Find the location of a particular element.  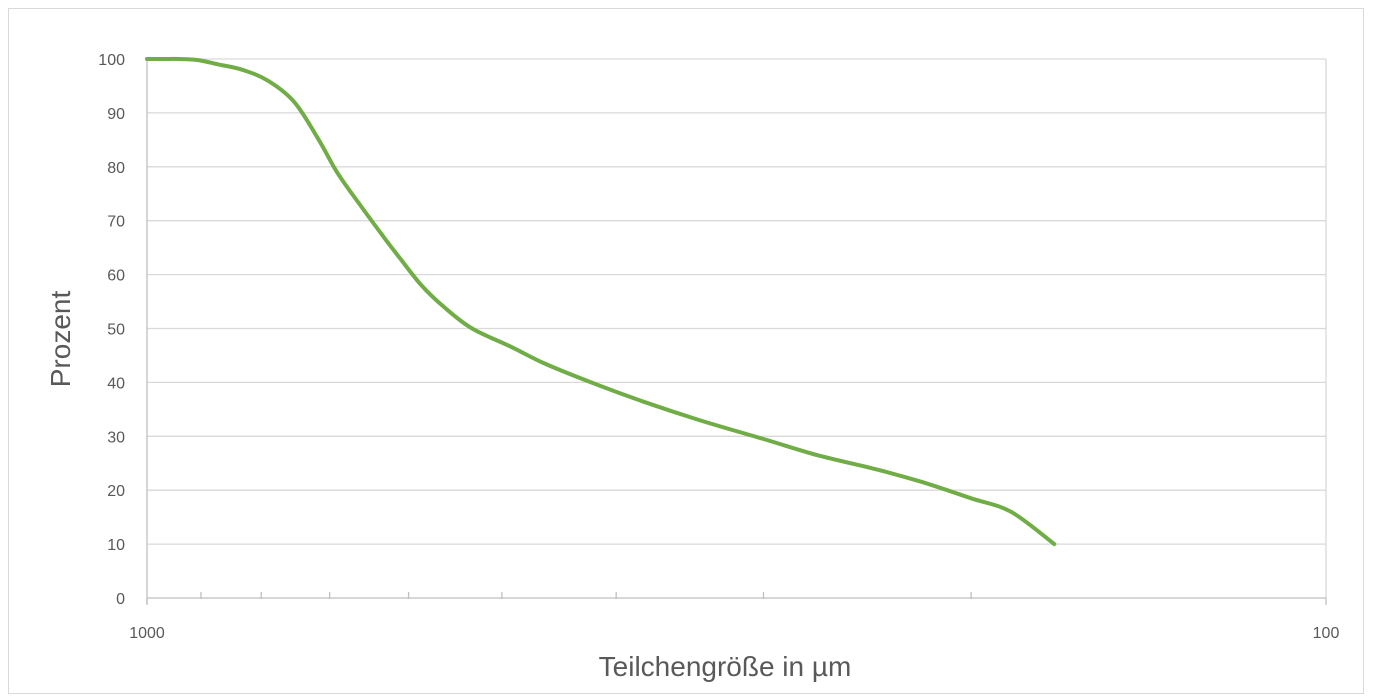

y-tick-label: 90 is located at coordinates (116, 114).